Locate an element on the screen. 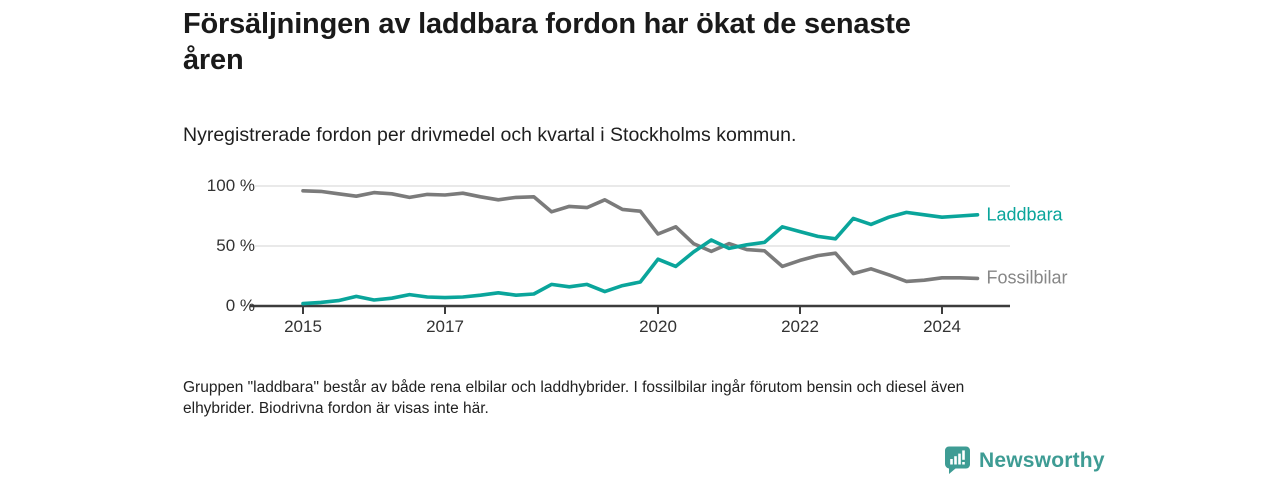 The width and height of the screenshot is (1280, 480). x-tick-label: 2015 is located at coordinates (303, 326).